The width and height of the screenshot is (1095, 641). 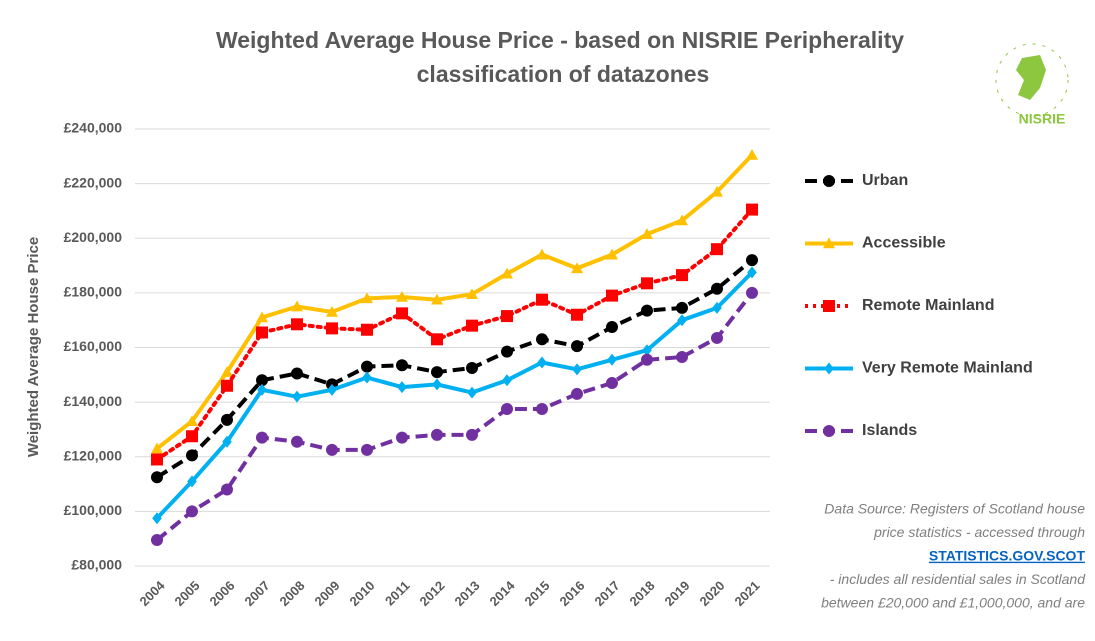 I want to click on chart-title: classification of datazones, so click(x=563, y=74).